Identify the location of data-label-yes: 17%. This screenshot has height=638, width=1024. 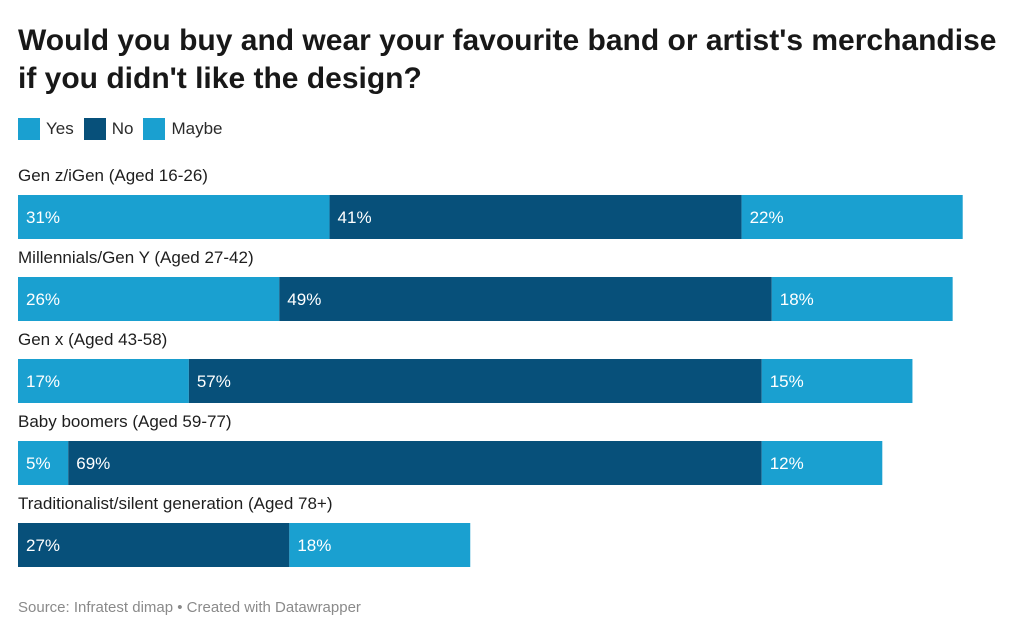
(43, 381).